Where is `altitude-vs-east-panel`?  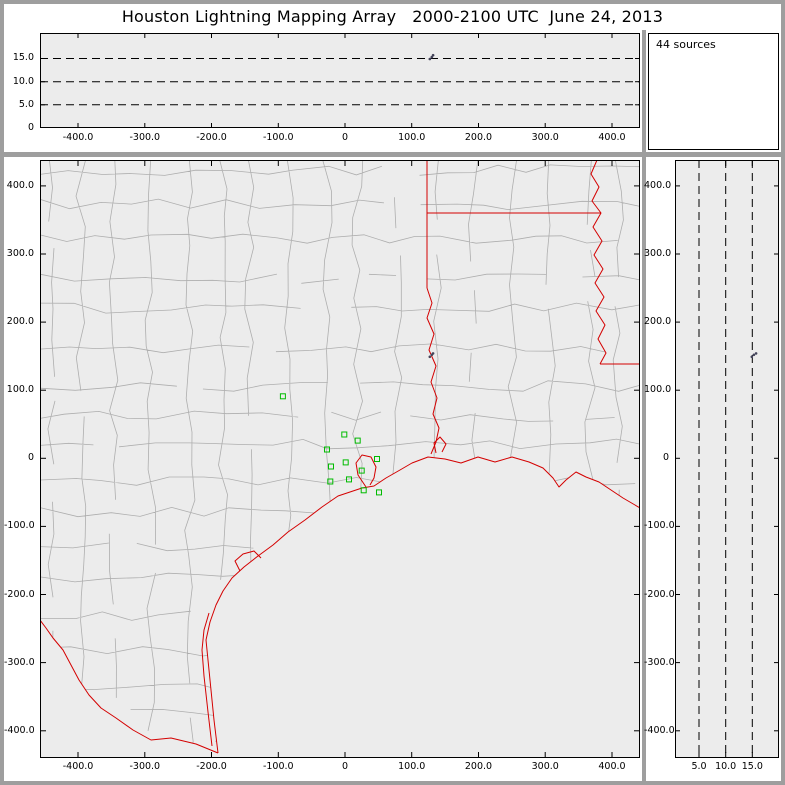
altitude-vs-east-panel is located at coordinates (340, 80).